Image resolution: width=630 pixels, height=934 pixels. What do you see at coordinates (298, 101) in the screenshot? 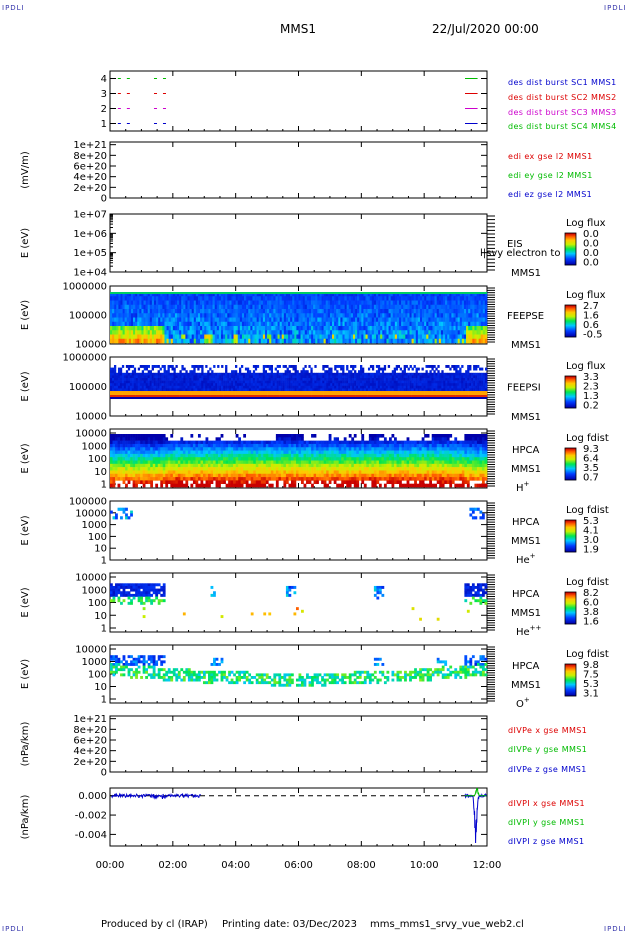
I see `panel-frame-burst` at bounding box center [298, 101].